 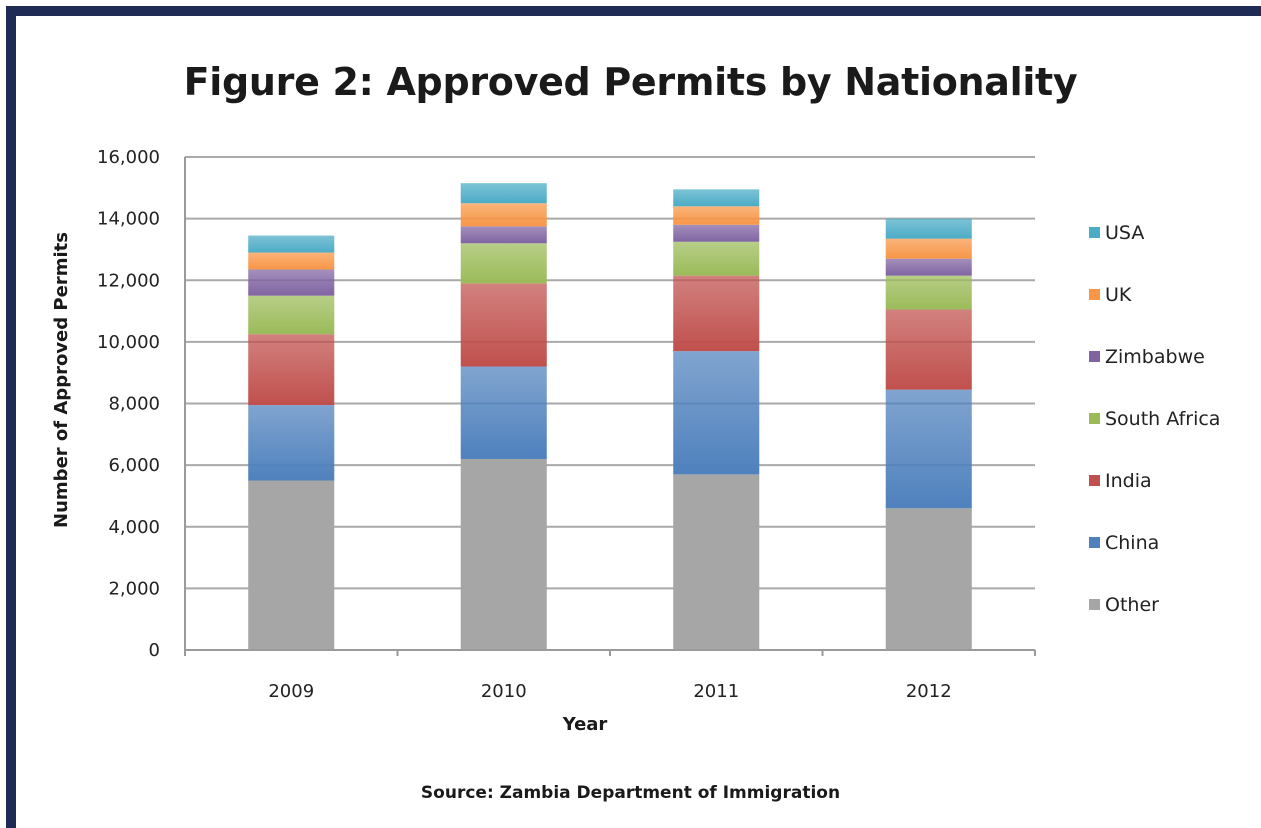 I want to click on bar-segment-india-2010, so click(x=503, y=325).